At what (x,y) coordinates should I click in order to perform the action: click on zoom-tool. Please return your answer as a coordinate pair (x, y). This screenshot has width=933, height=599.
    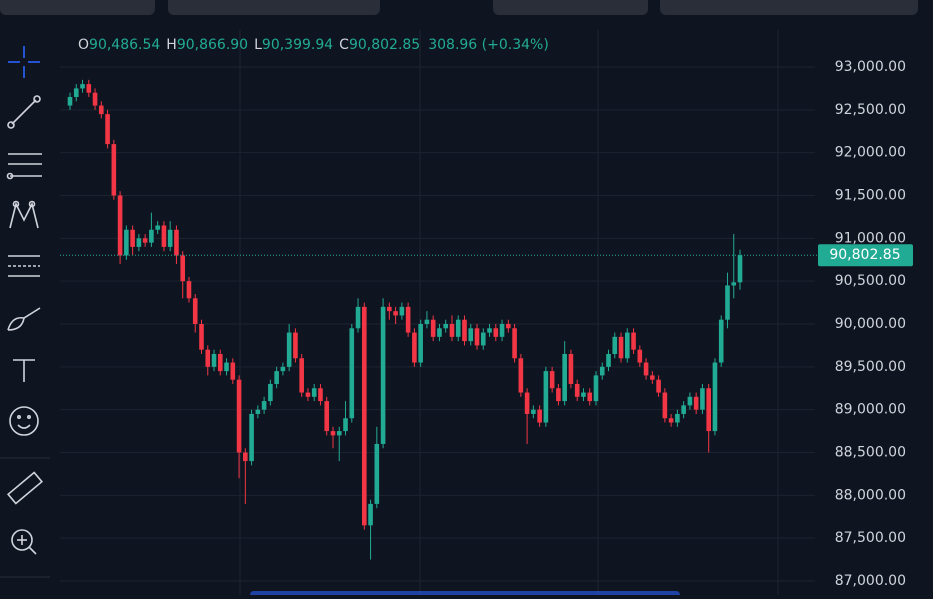
    Looking at the image, I should click on (24, 542).